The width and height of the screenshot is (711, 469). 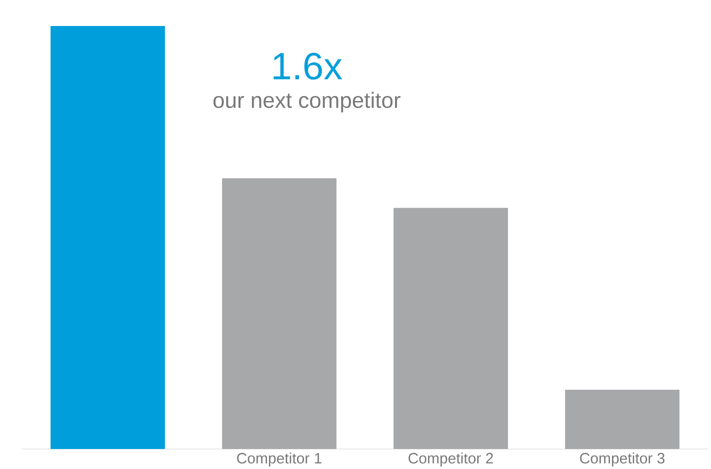 I want to click on annotation: 1.6x, so click(x=308, y=66).